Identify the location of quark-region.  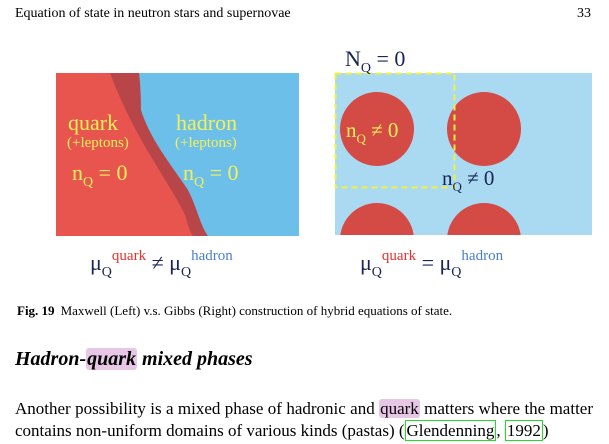
(124, 154).